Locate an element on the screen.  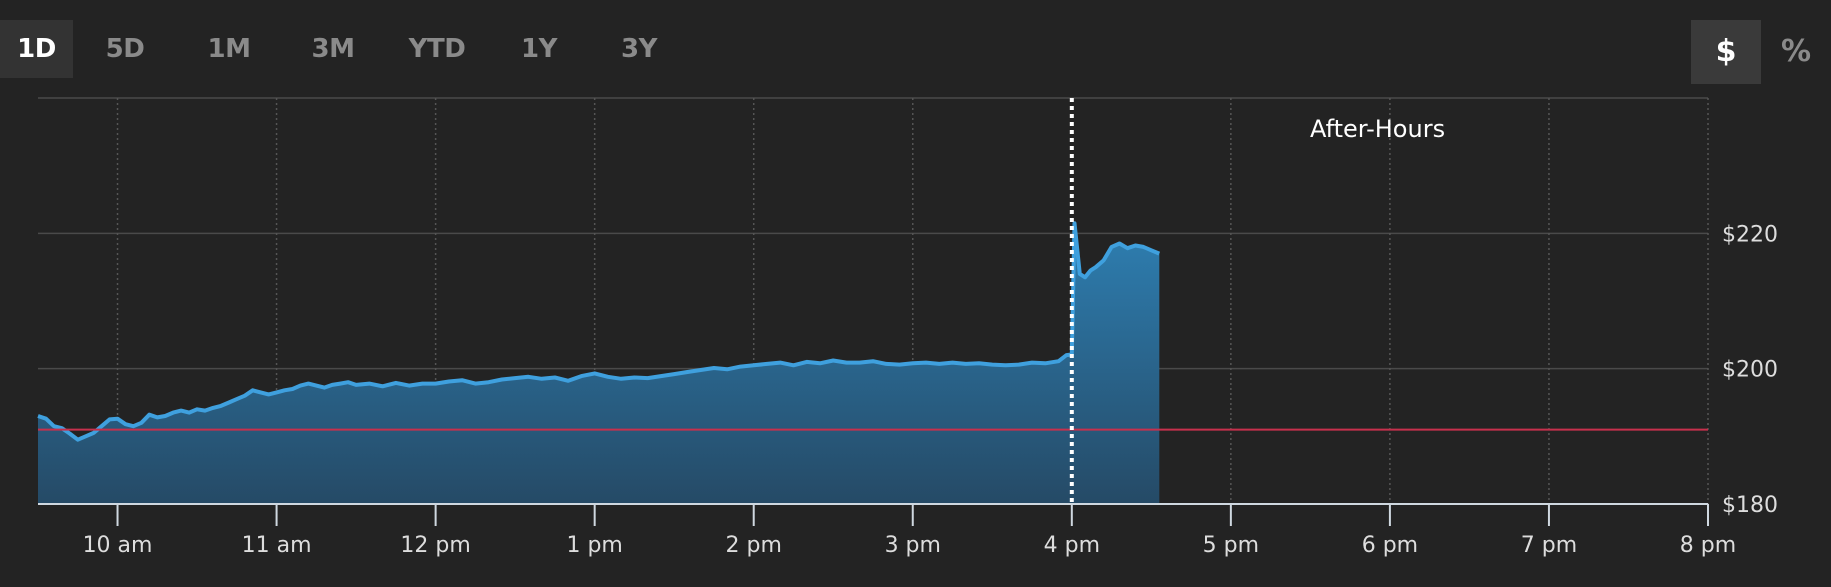
x-tick-label: 3 pm is located at coordinates (913, 545).